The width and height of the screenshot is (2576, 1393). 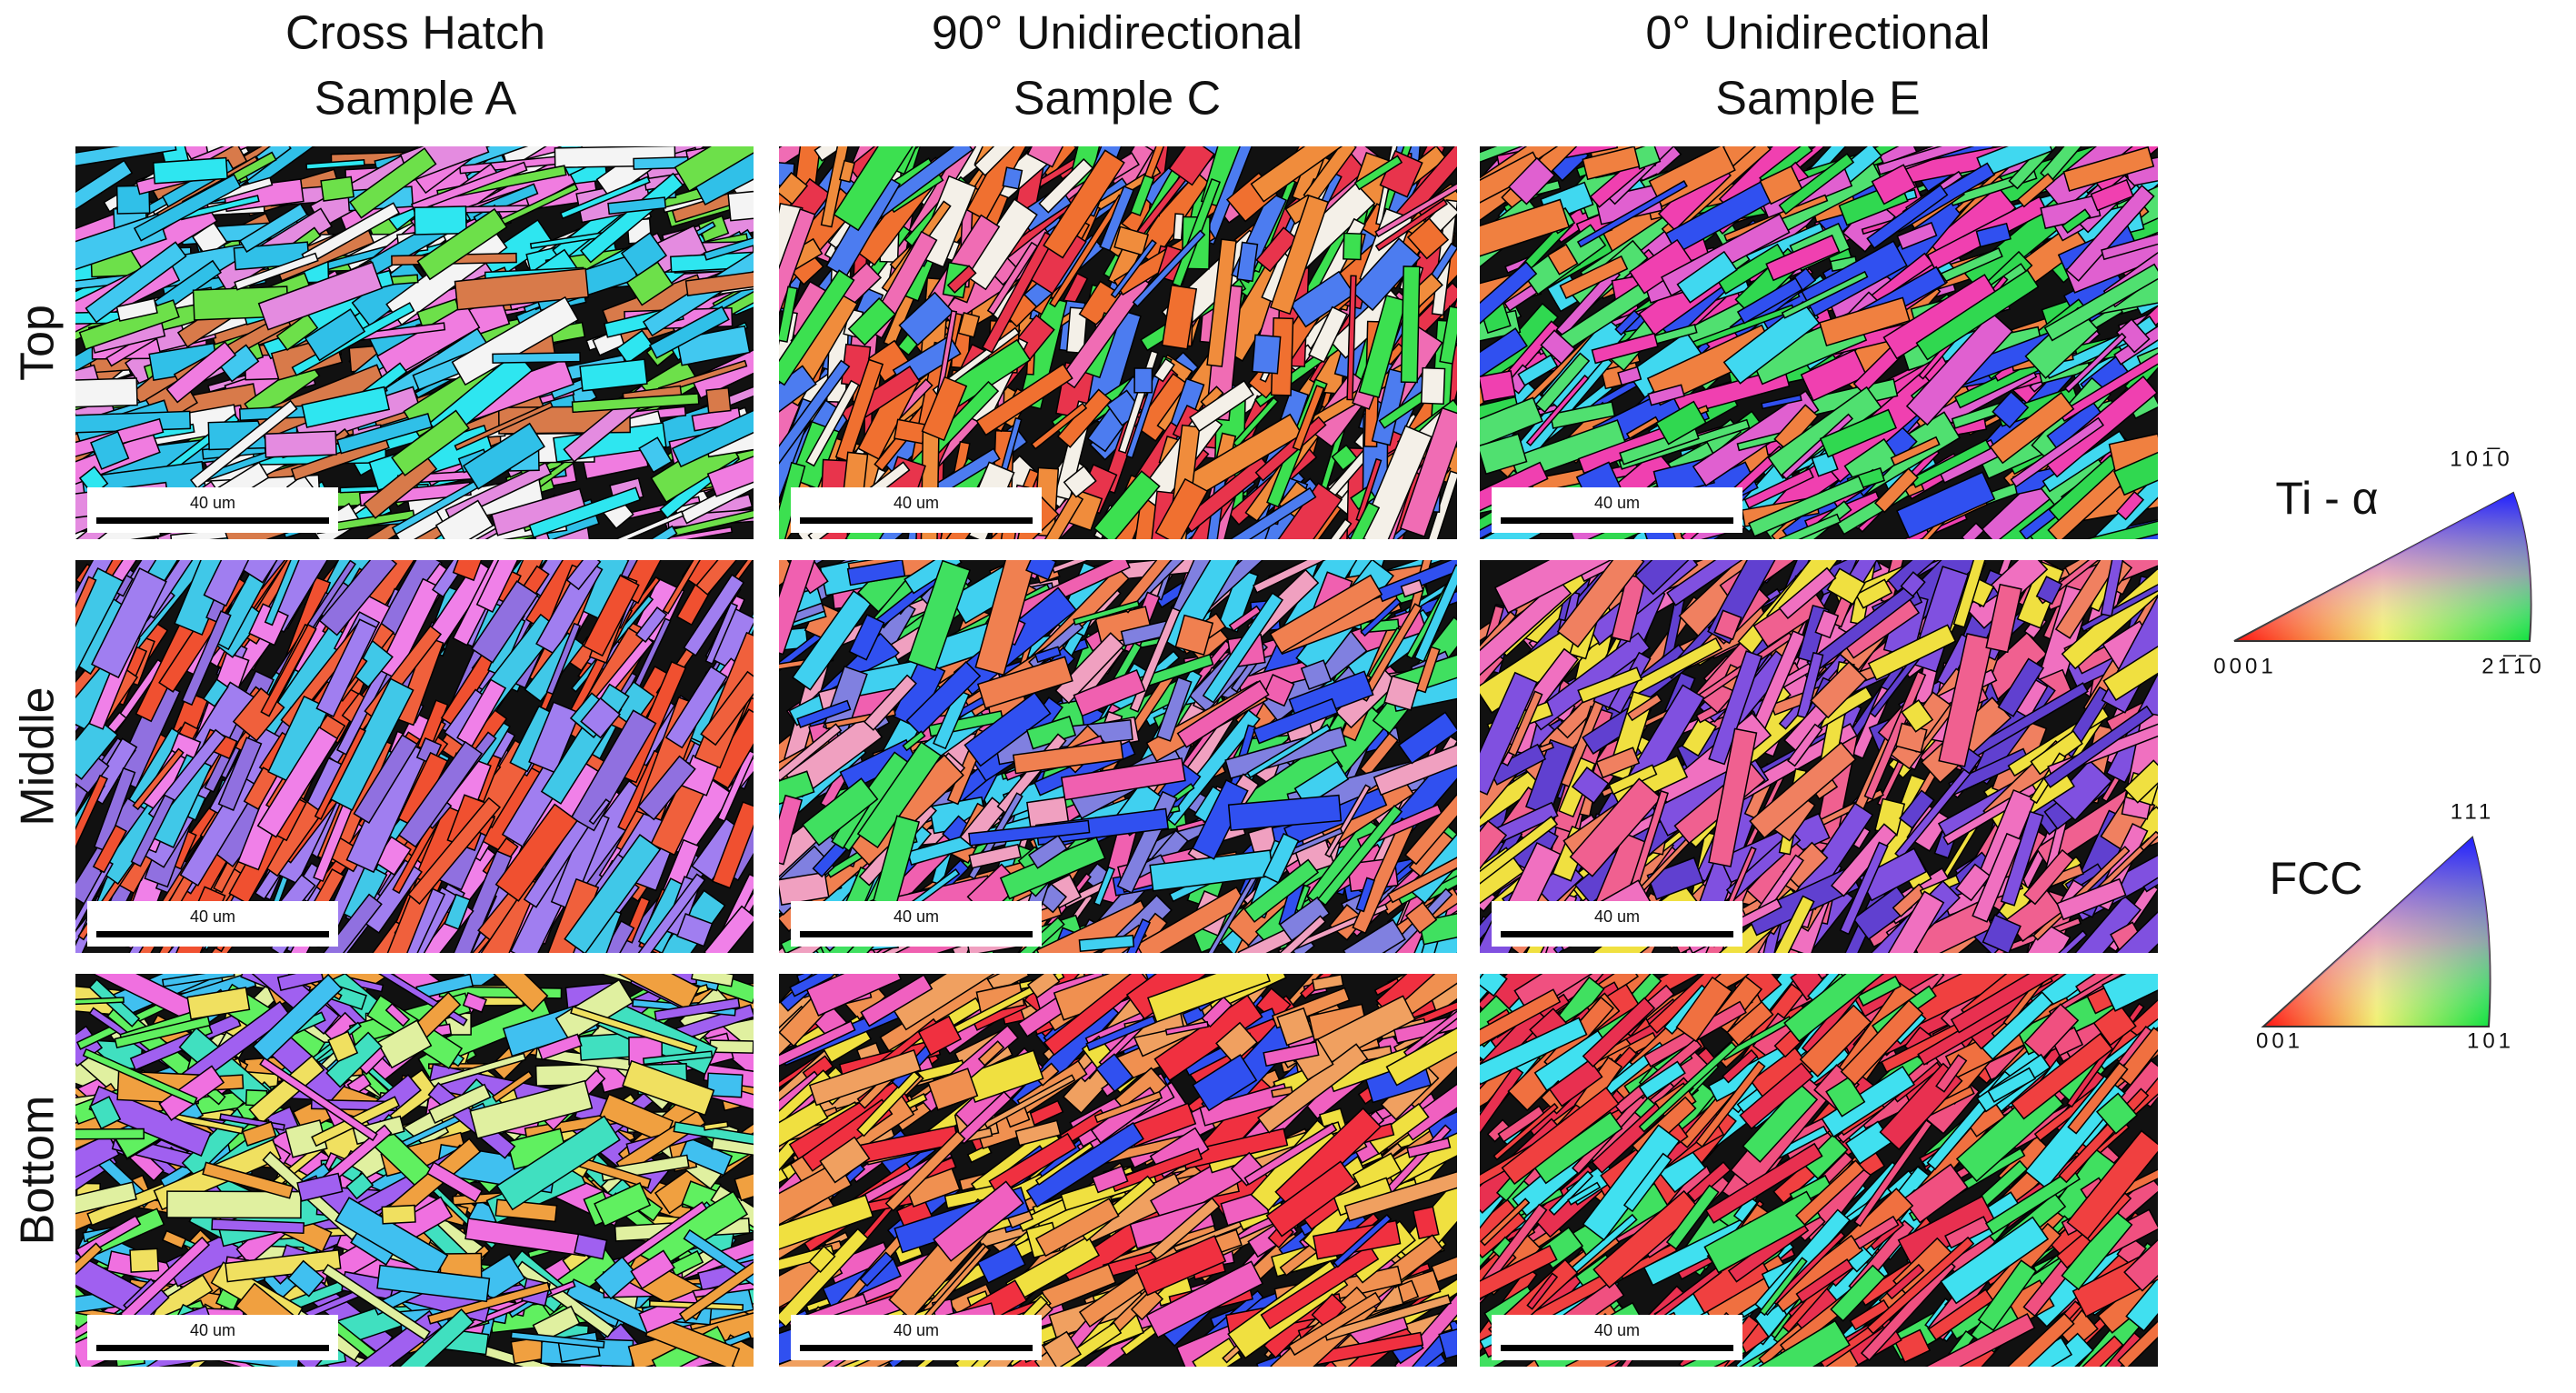 I want to click on legend-label: 21̅1̅0, so click(x=2512, y=666).